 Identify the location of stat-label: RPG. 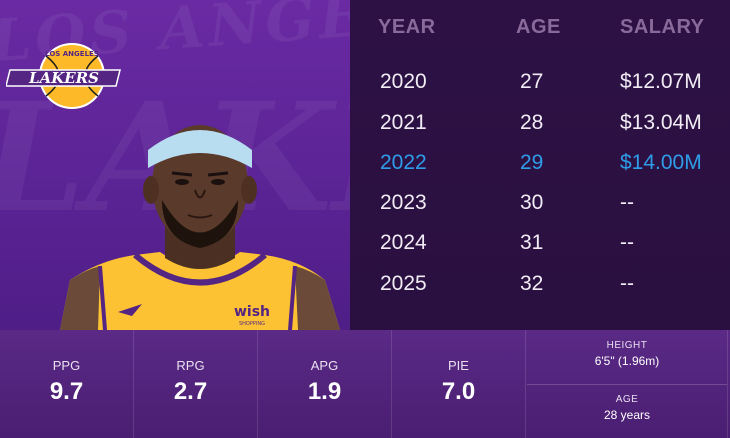
(190, 365).